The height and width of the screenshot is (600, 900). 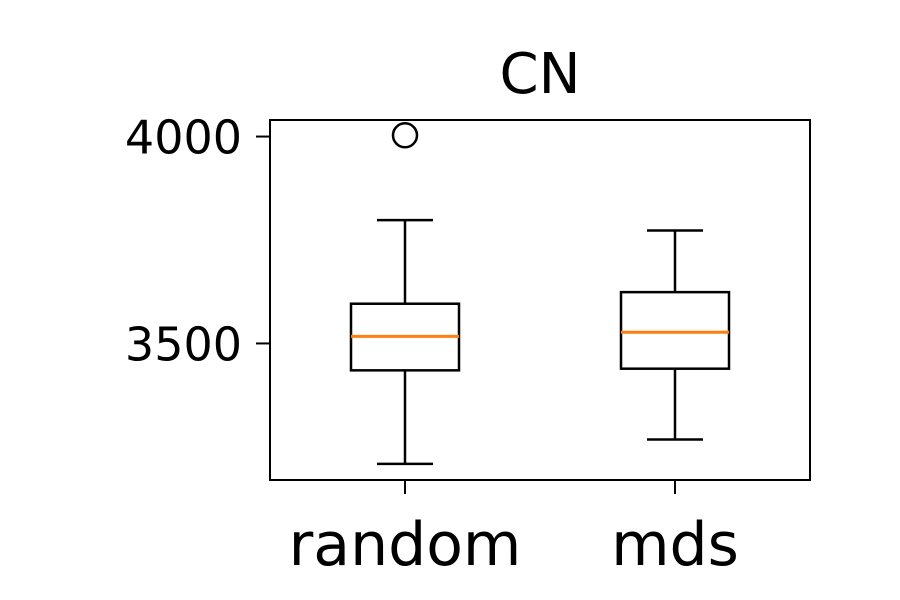 I want to click on x-tick-label: mds, so click(x=675, y=545).